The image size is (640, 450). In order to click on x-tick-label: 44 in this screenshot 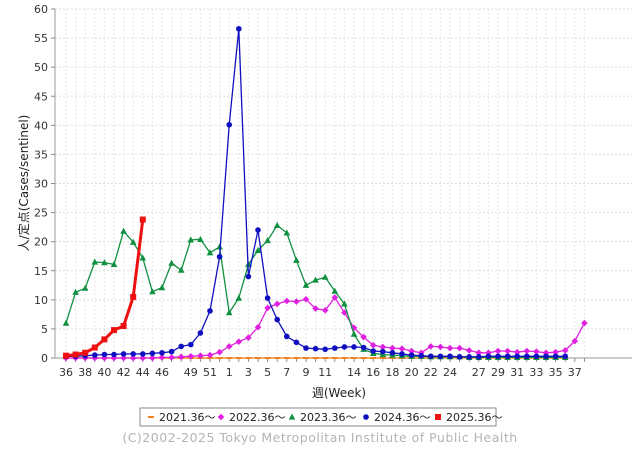, I will do `click(143, 372)`.